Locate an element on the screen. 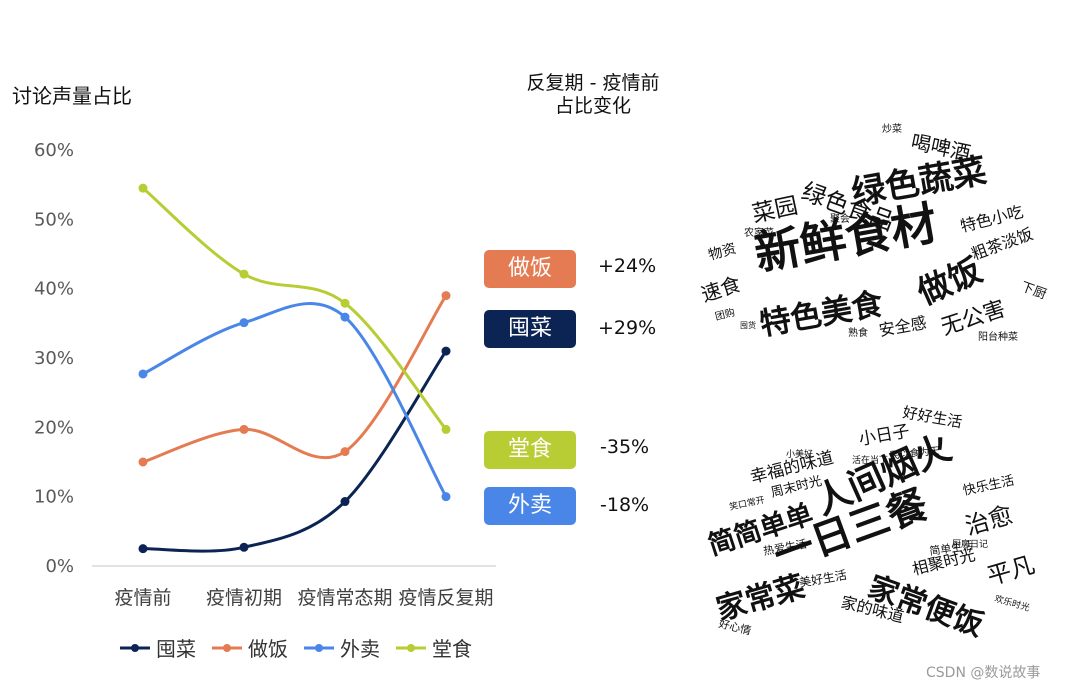  y-tick-label: 20% is located at coordinates (54, 427).